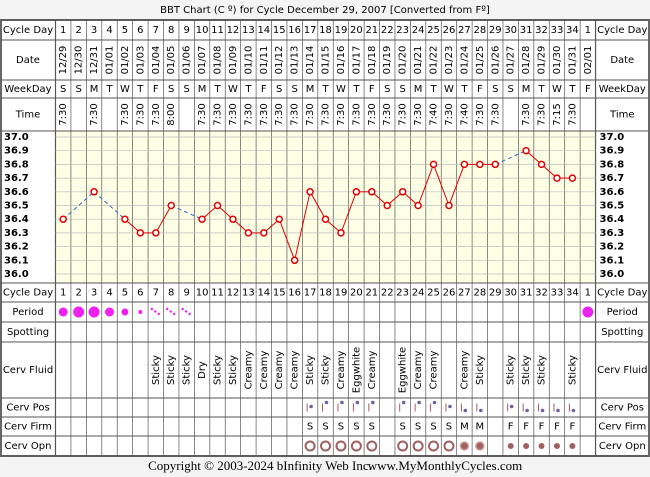 Image resolution: width=650 pixels, height=477 pixels. I want to click on row-label: WeekDay, so click(622, 89).